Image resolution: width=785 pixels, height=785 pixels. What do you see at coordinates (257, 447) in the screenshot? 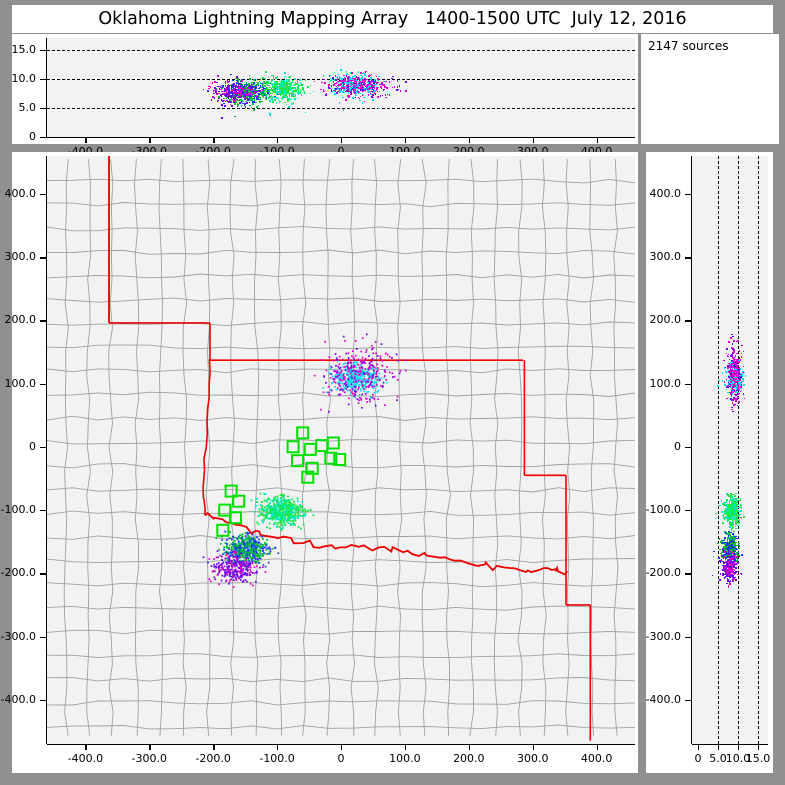
I see `county-border-vertical` at bounding box center [257, 447].